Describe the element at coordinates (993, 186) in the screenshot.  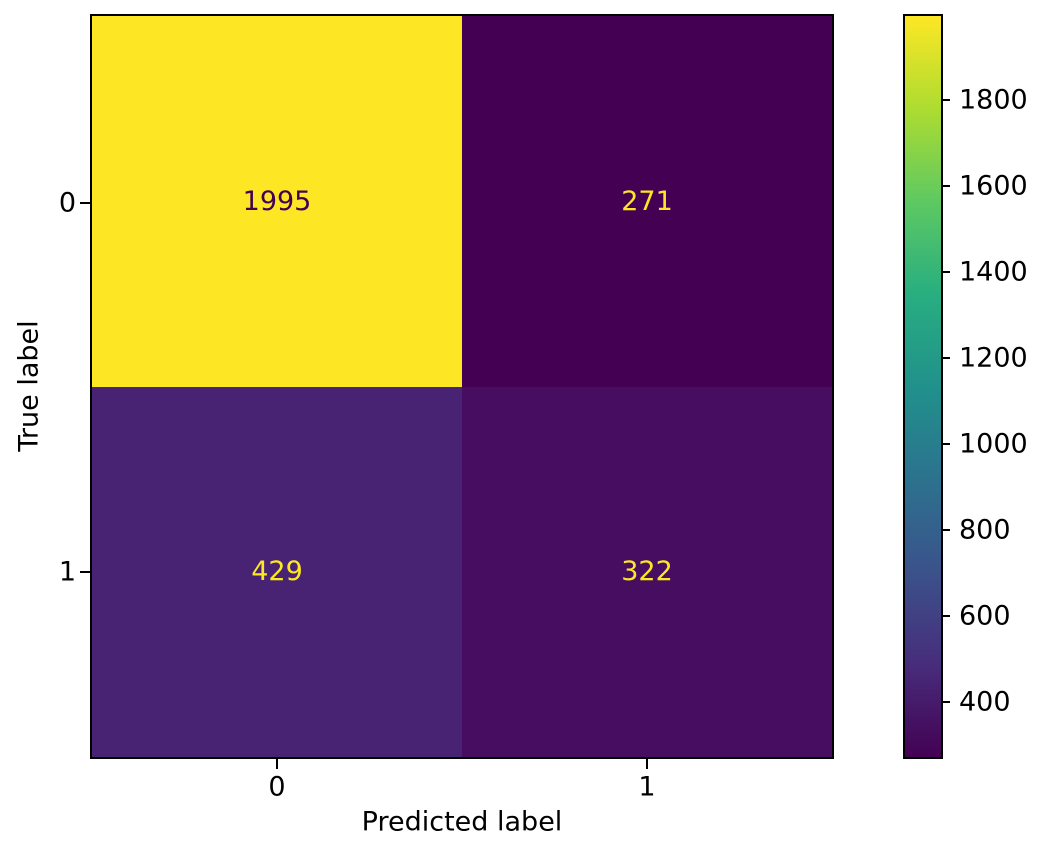
I see `colorbar-tick-label: 1600` at that location.